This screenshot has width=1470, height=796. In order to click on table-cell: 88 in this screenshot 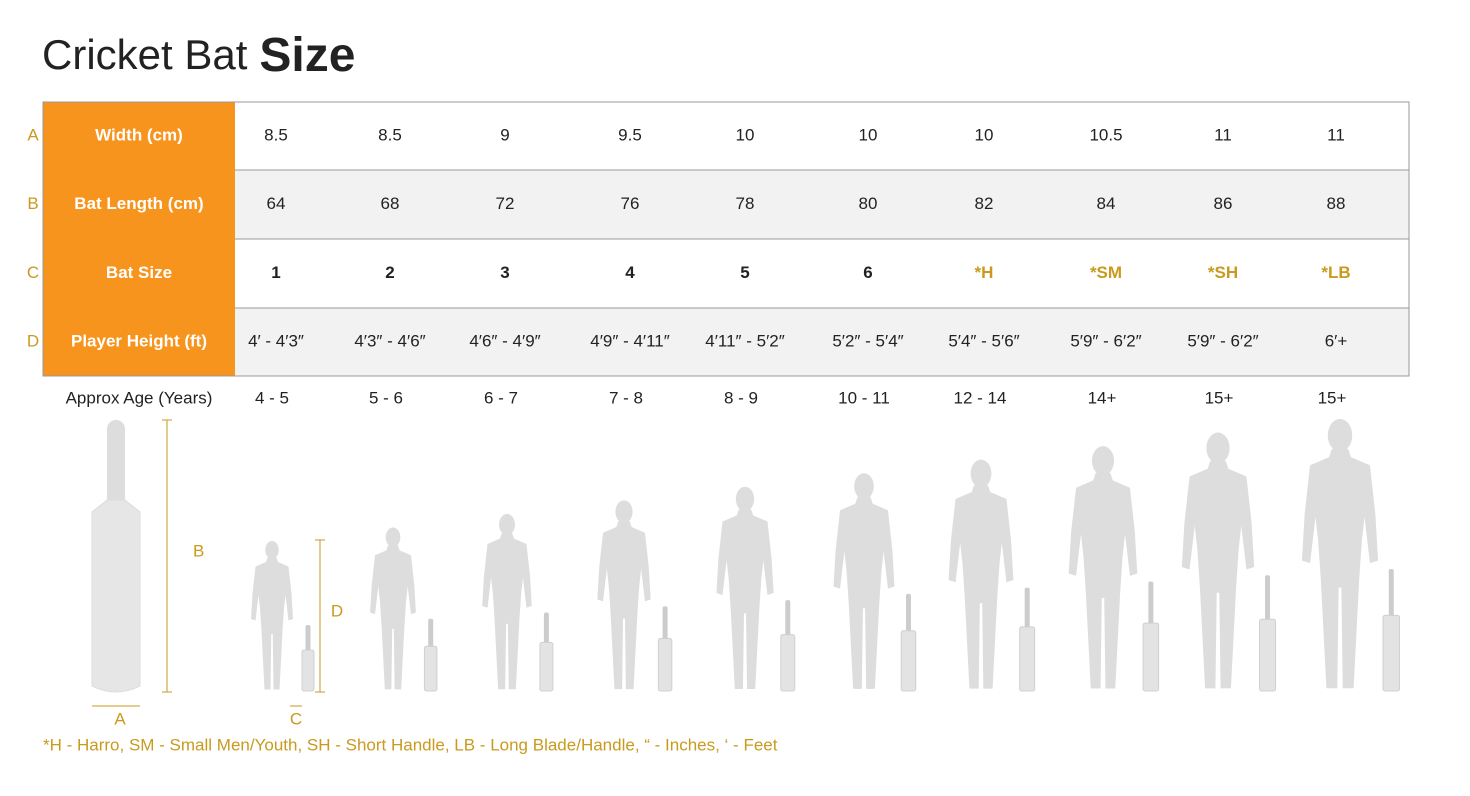, I will do `click(1336, 203)`.